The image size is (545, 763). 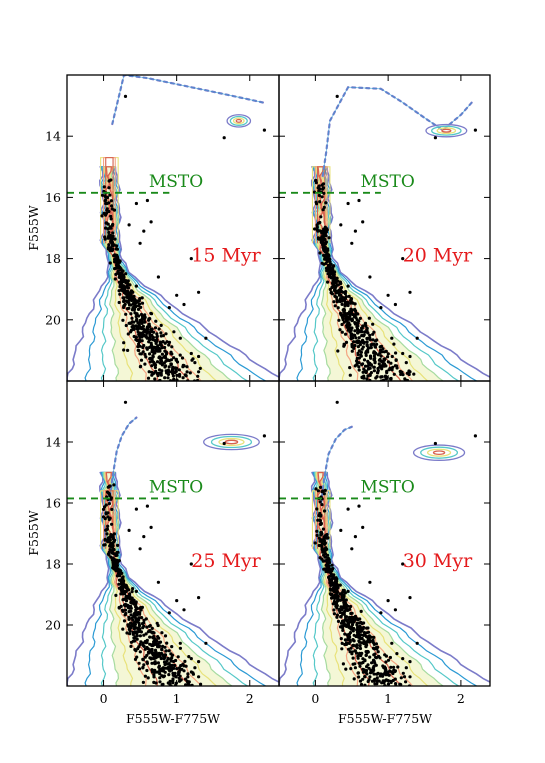 I want to click on clump-contour, so click(x=231, y=442).